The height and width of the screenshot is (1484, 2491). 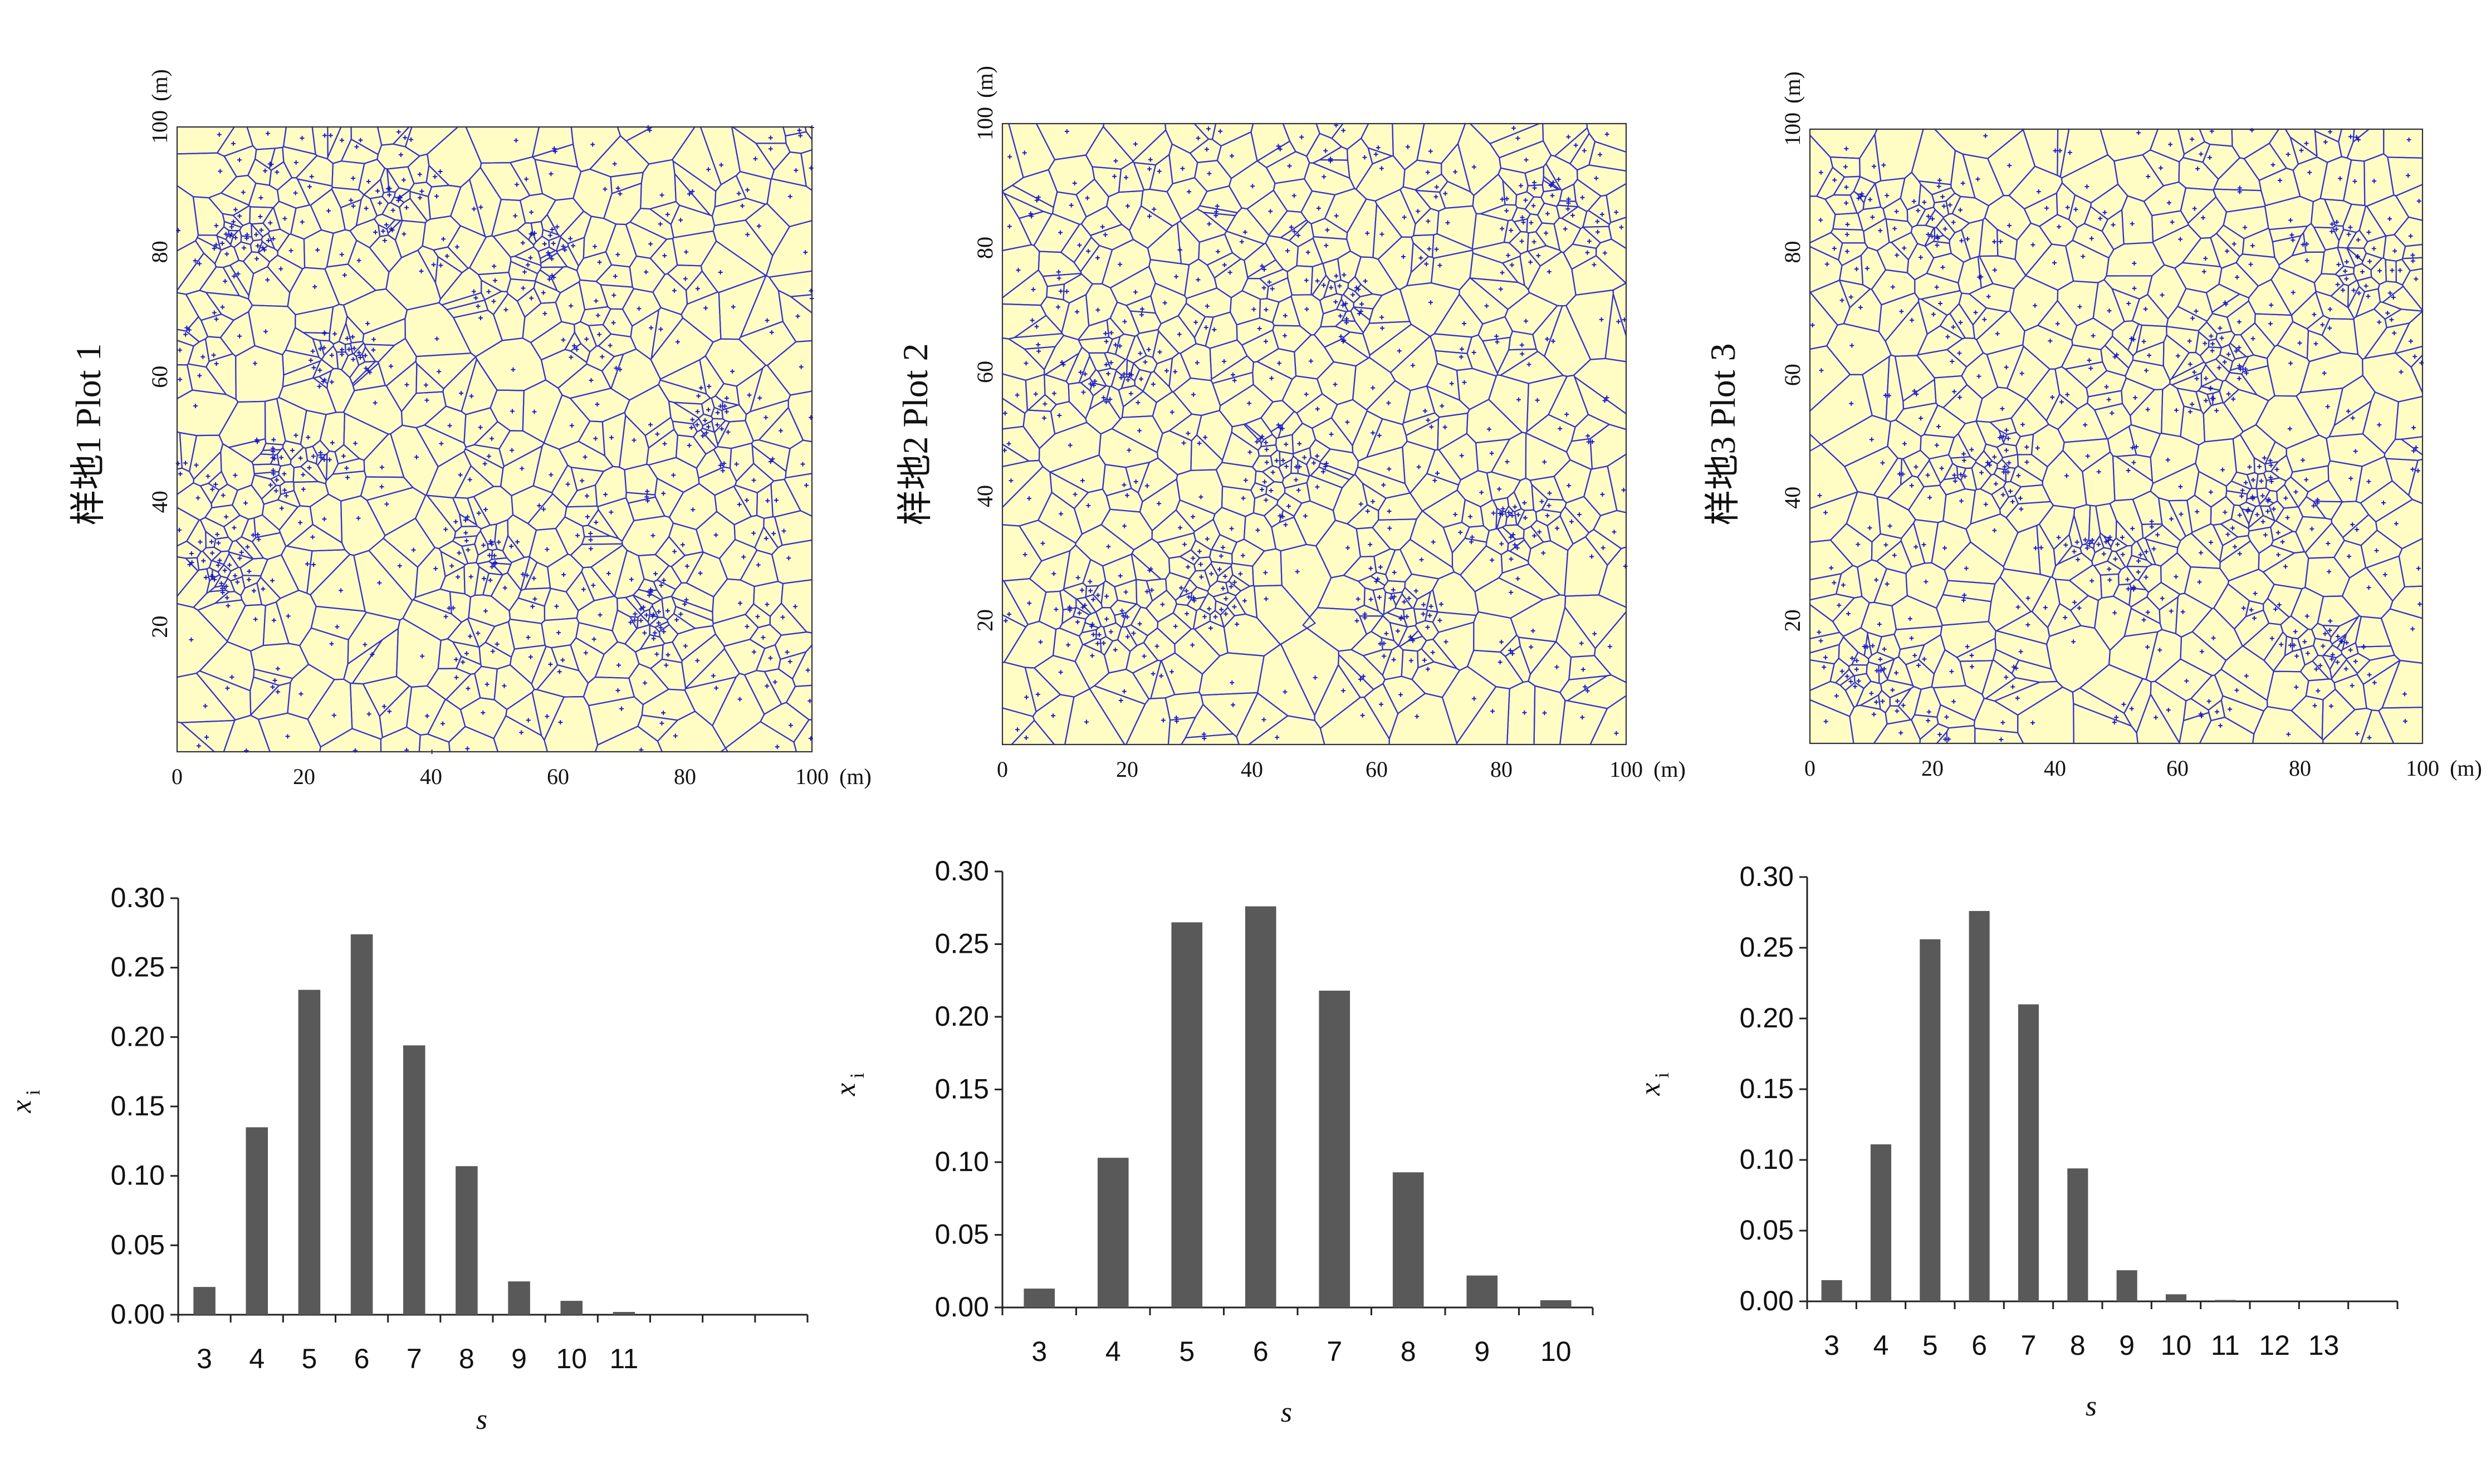 I want to click on tree-points, so click(x=1315, y=432).